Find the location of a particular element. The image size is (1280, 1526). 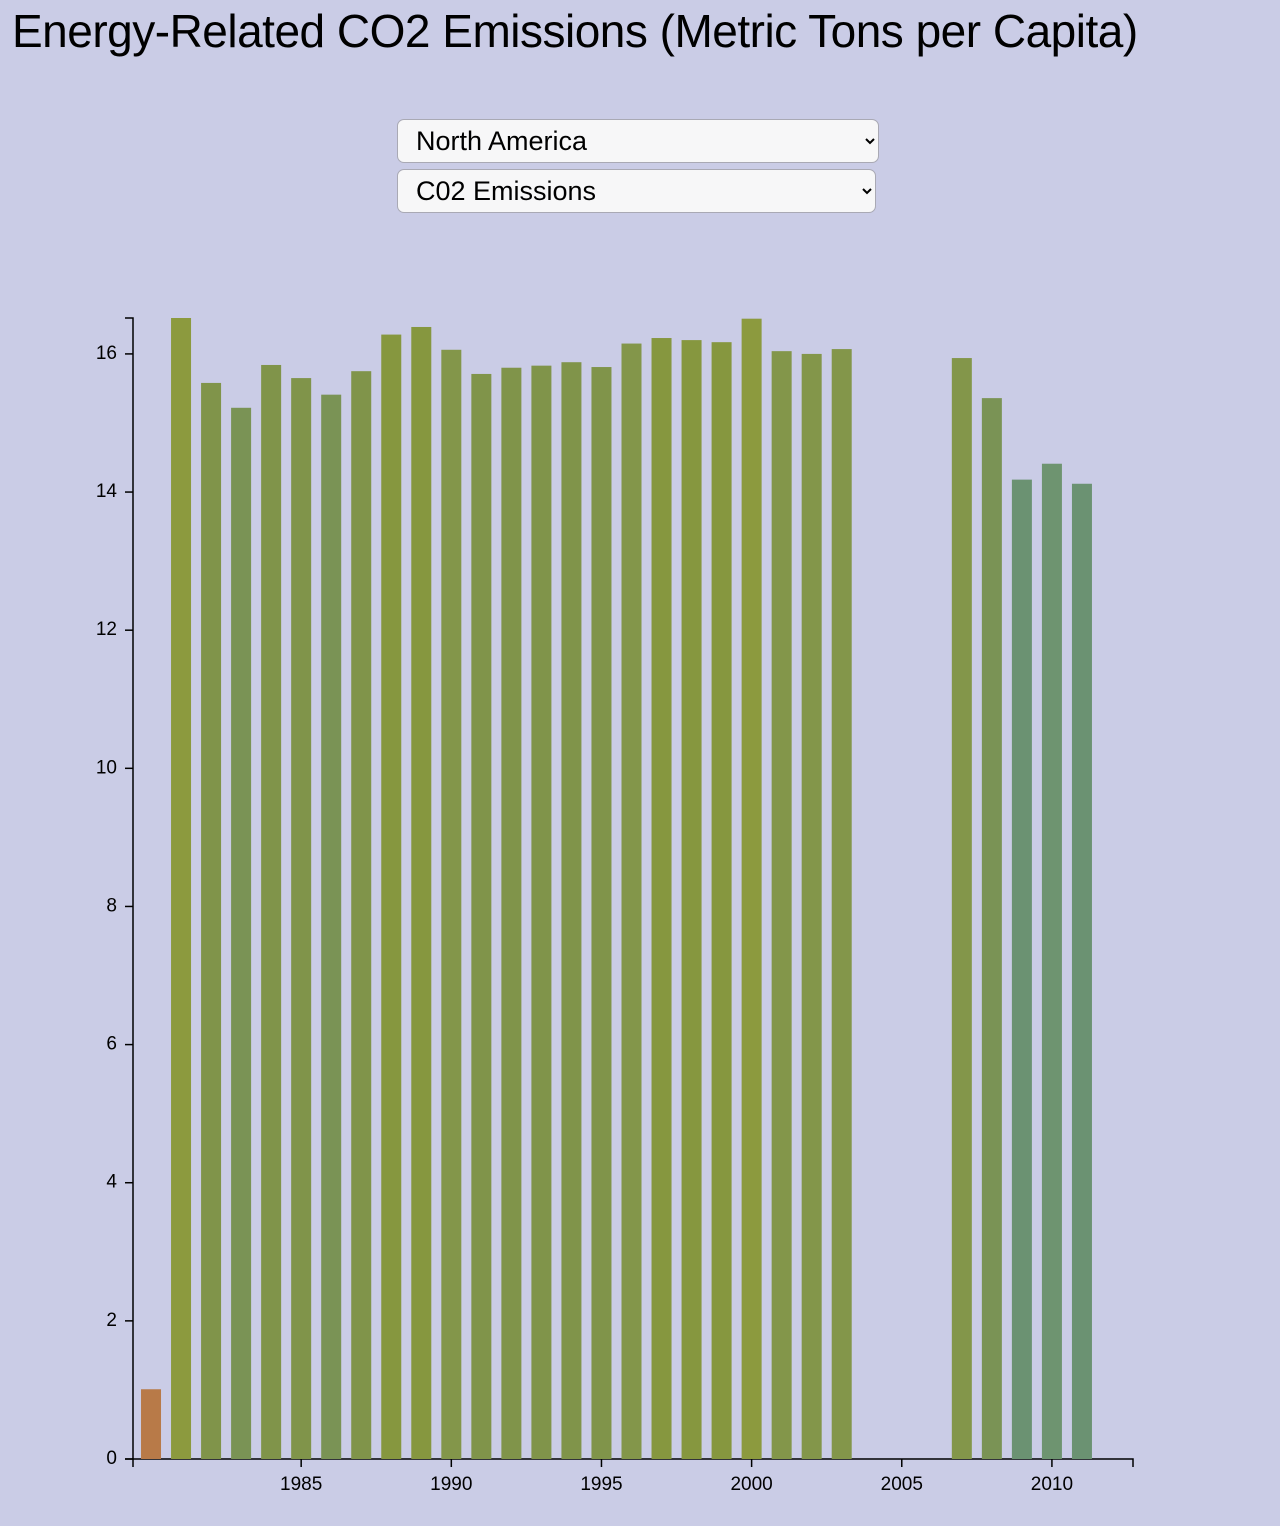

x-tick-label: 1985 is located at coordinates (301, 1484).